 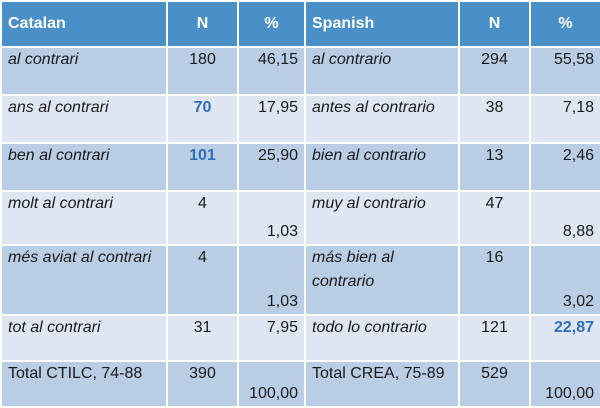 I want to click on spanish-percent: 22,87, so click(x=564, y=338).